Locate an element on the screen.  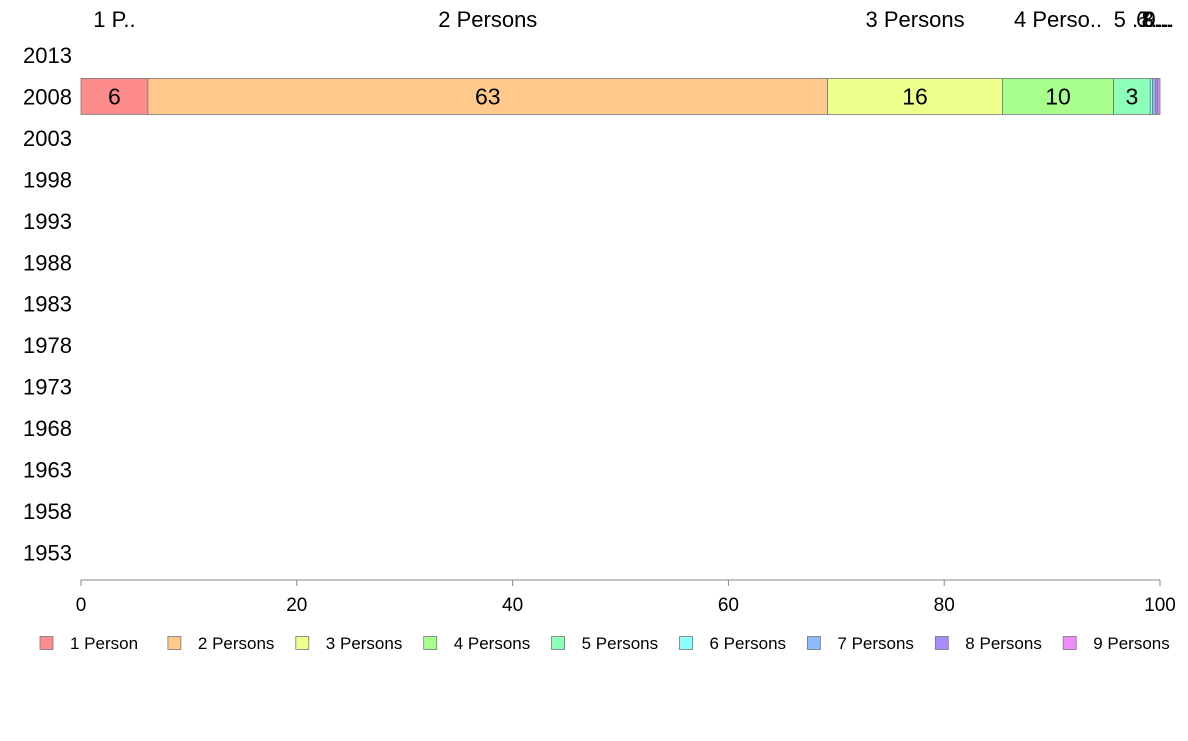
legend-item: 9 Persons is located at coordinates (1116, 643).